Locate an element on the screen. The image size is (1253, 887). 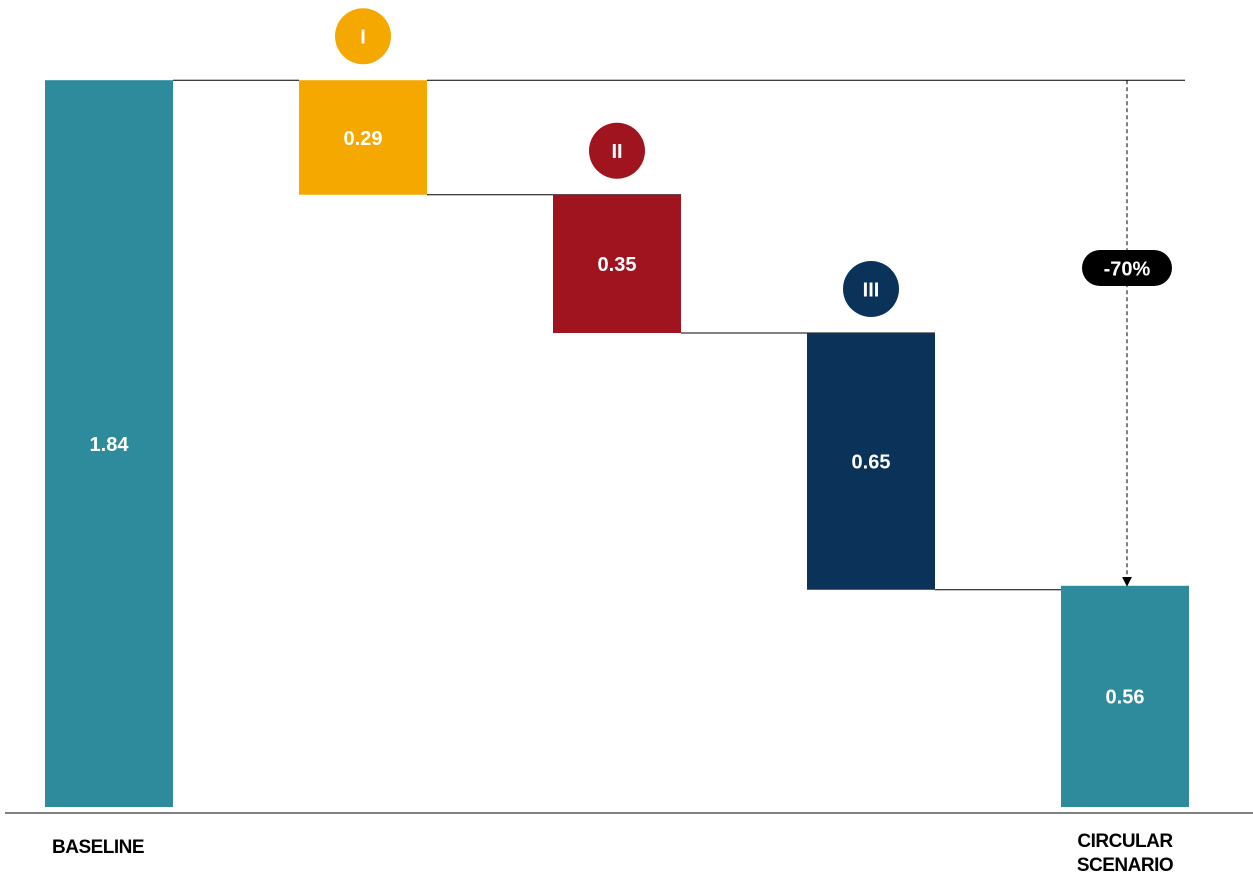
value-label: 0.56 is located at coordinates (1125, 698).